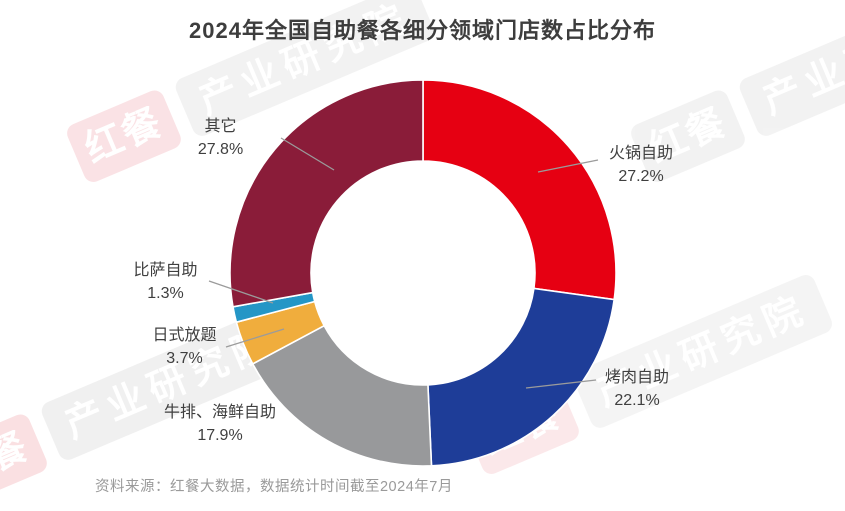  What do you see at coordinates (220, 424) in the screenshot?
I see `label-steak-seafood-buffet: 牛排、海鲜自助 17.9%` at bounding box center [220, 424].